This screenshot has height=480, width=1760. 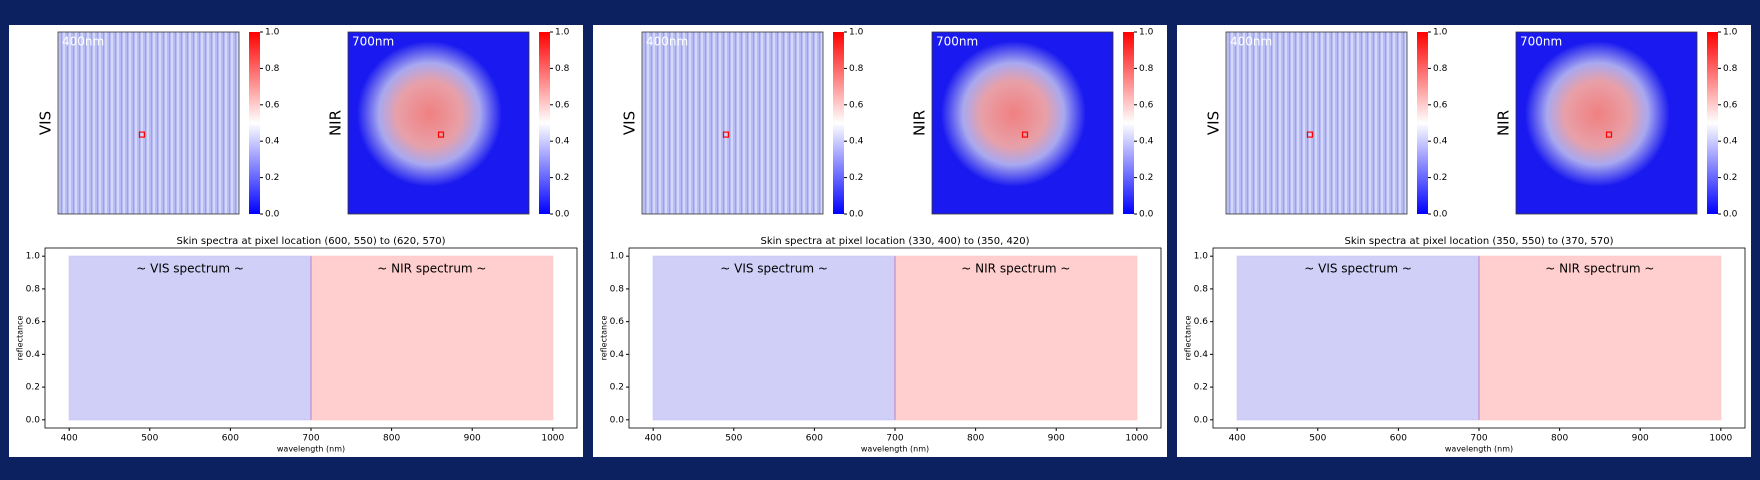 I want to click on span-label: ~ NIR spectrum ~, so click(x=1599, y=269).